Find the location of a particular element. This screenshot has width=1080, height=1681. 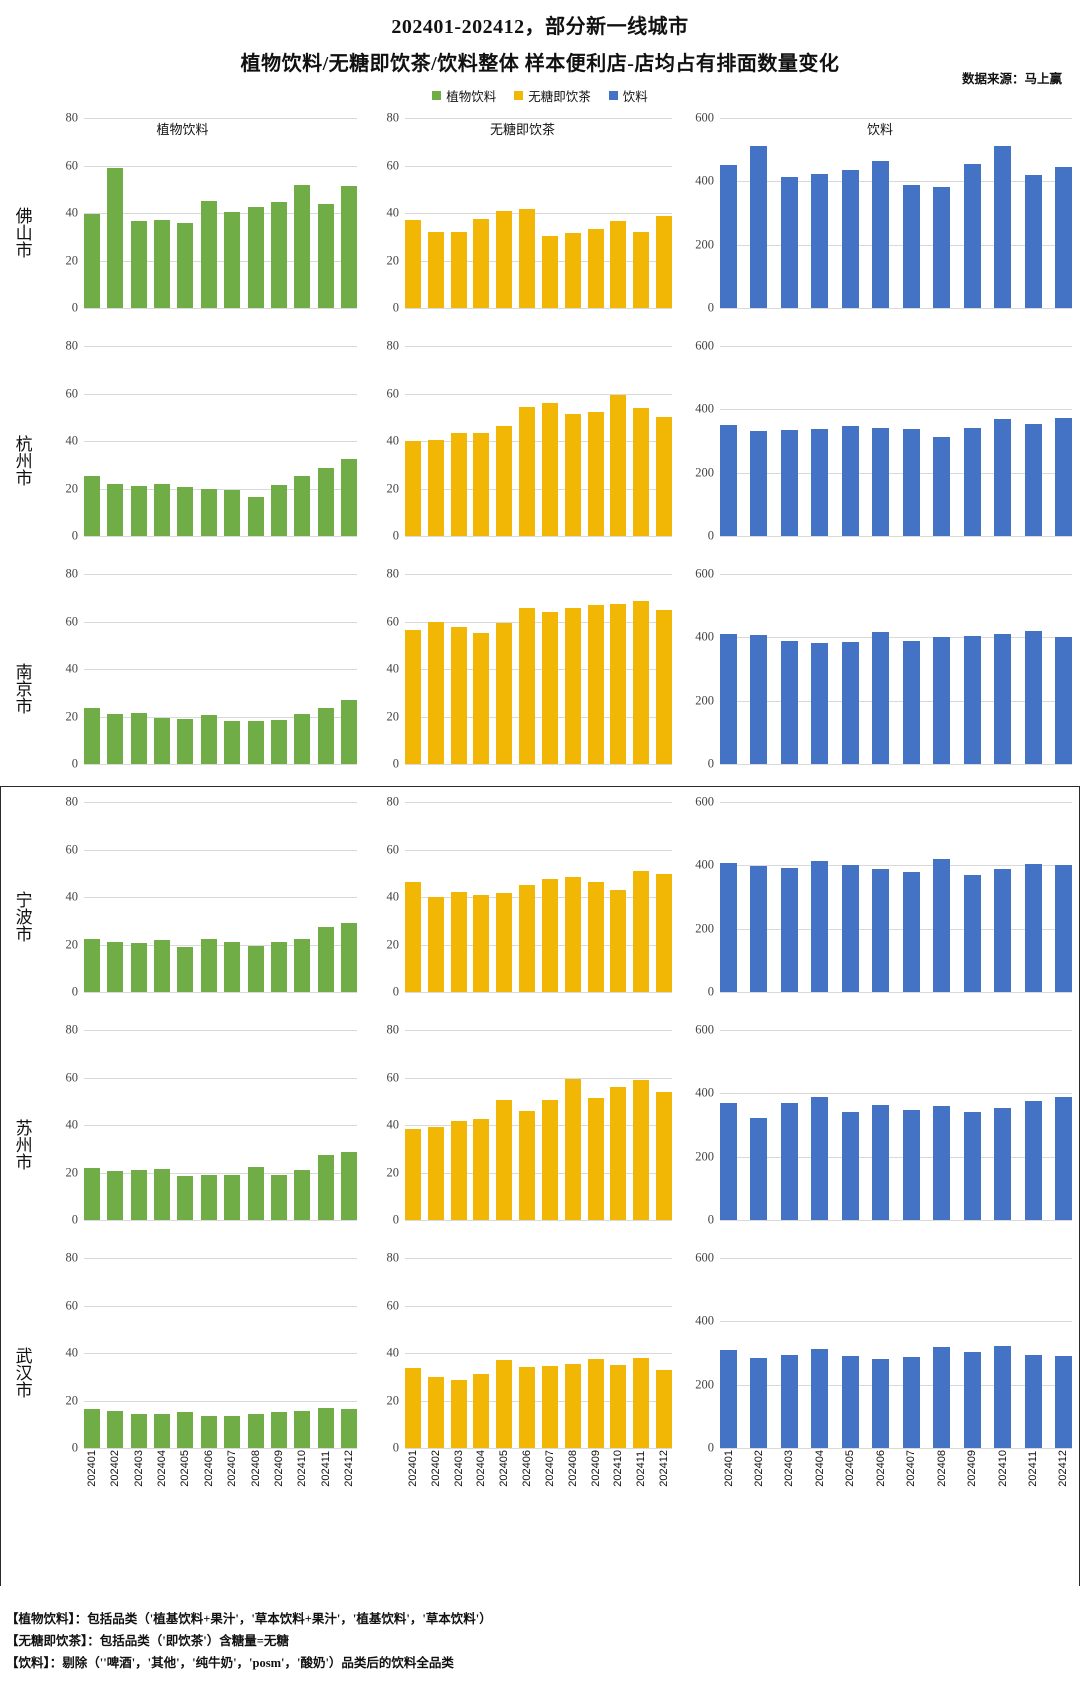

row-label-city: 苏州市 is located at coordinates (22, 1144).